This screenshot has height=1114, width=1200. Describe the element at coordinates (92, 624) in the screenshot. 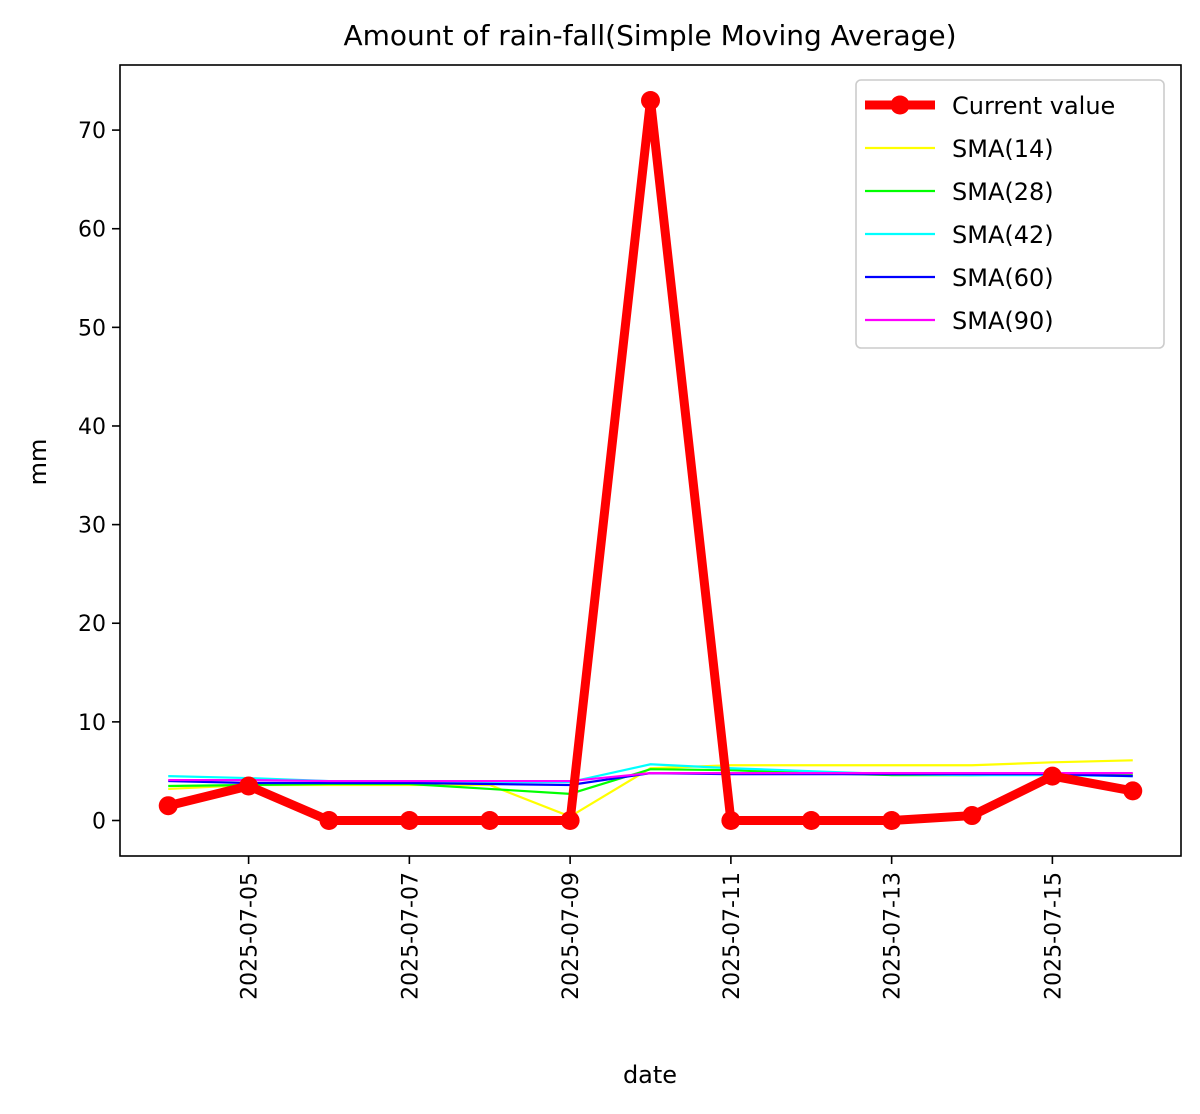

I see `y-tick-label: 20` at that location.